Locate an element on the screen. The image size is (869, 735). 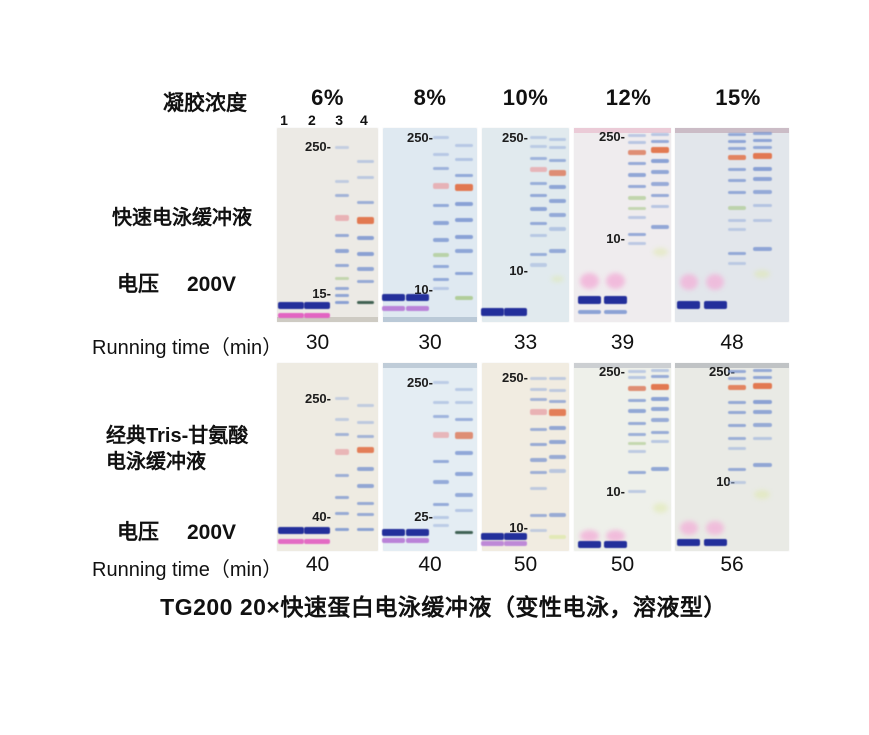
gel-top-edge is located at coordinates (732, 365).